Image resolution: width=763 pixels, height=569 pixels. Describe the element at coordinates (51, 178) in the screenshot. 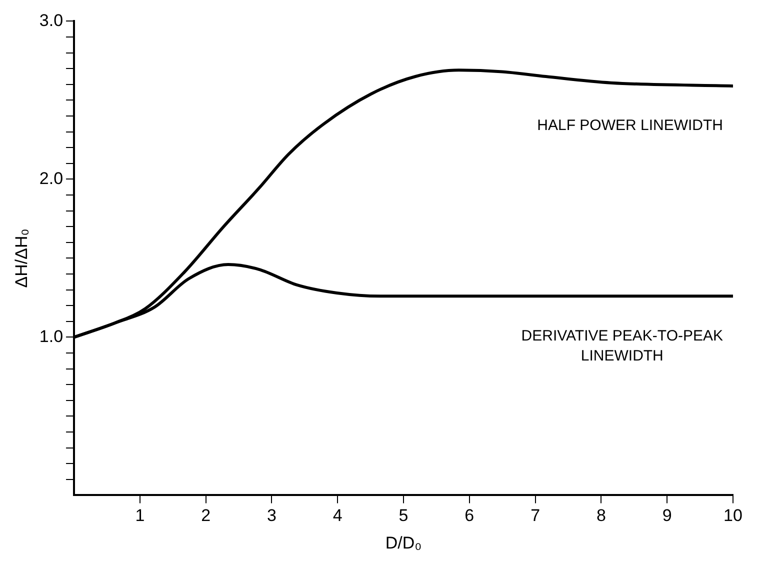

I see `y-tick-label: 2.0` at that location.